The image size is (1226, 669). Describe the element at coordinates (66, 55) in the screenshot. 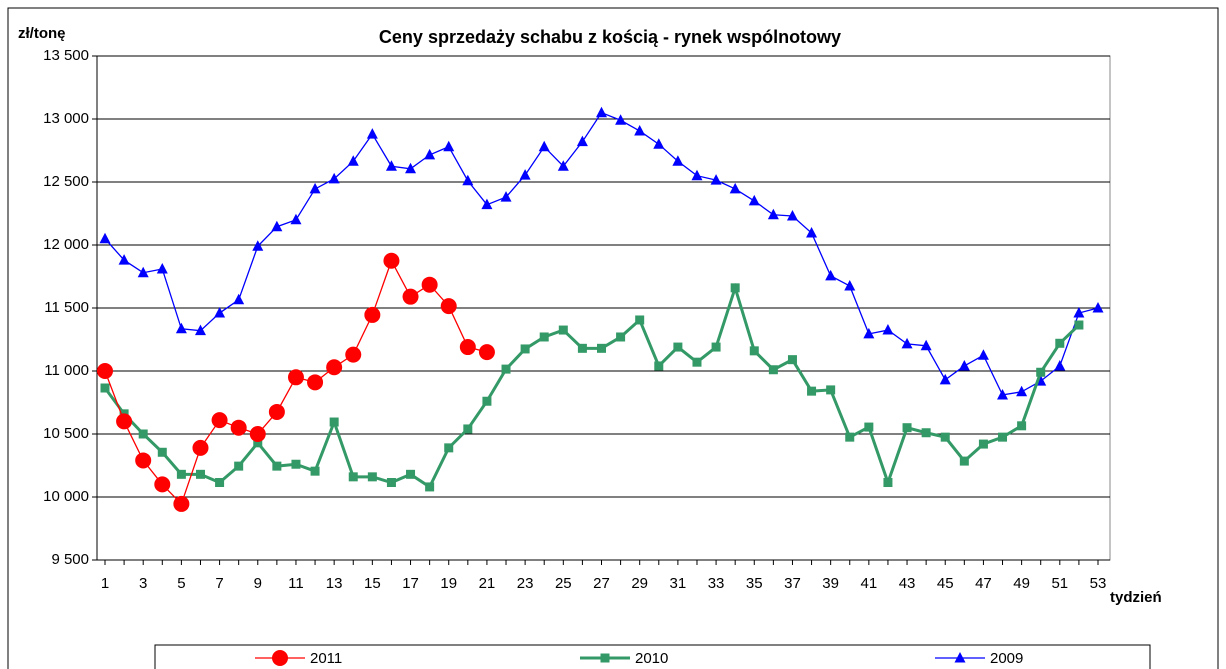

I see `y-tick-label: 13 500` at that location.